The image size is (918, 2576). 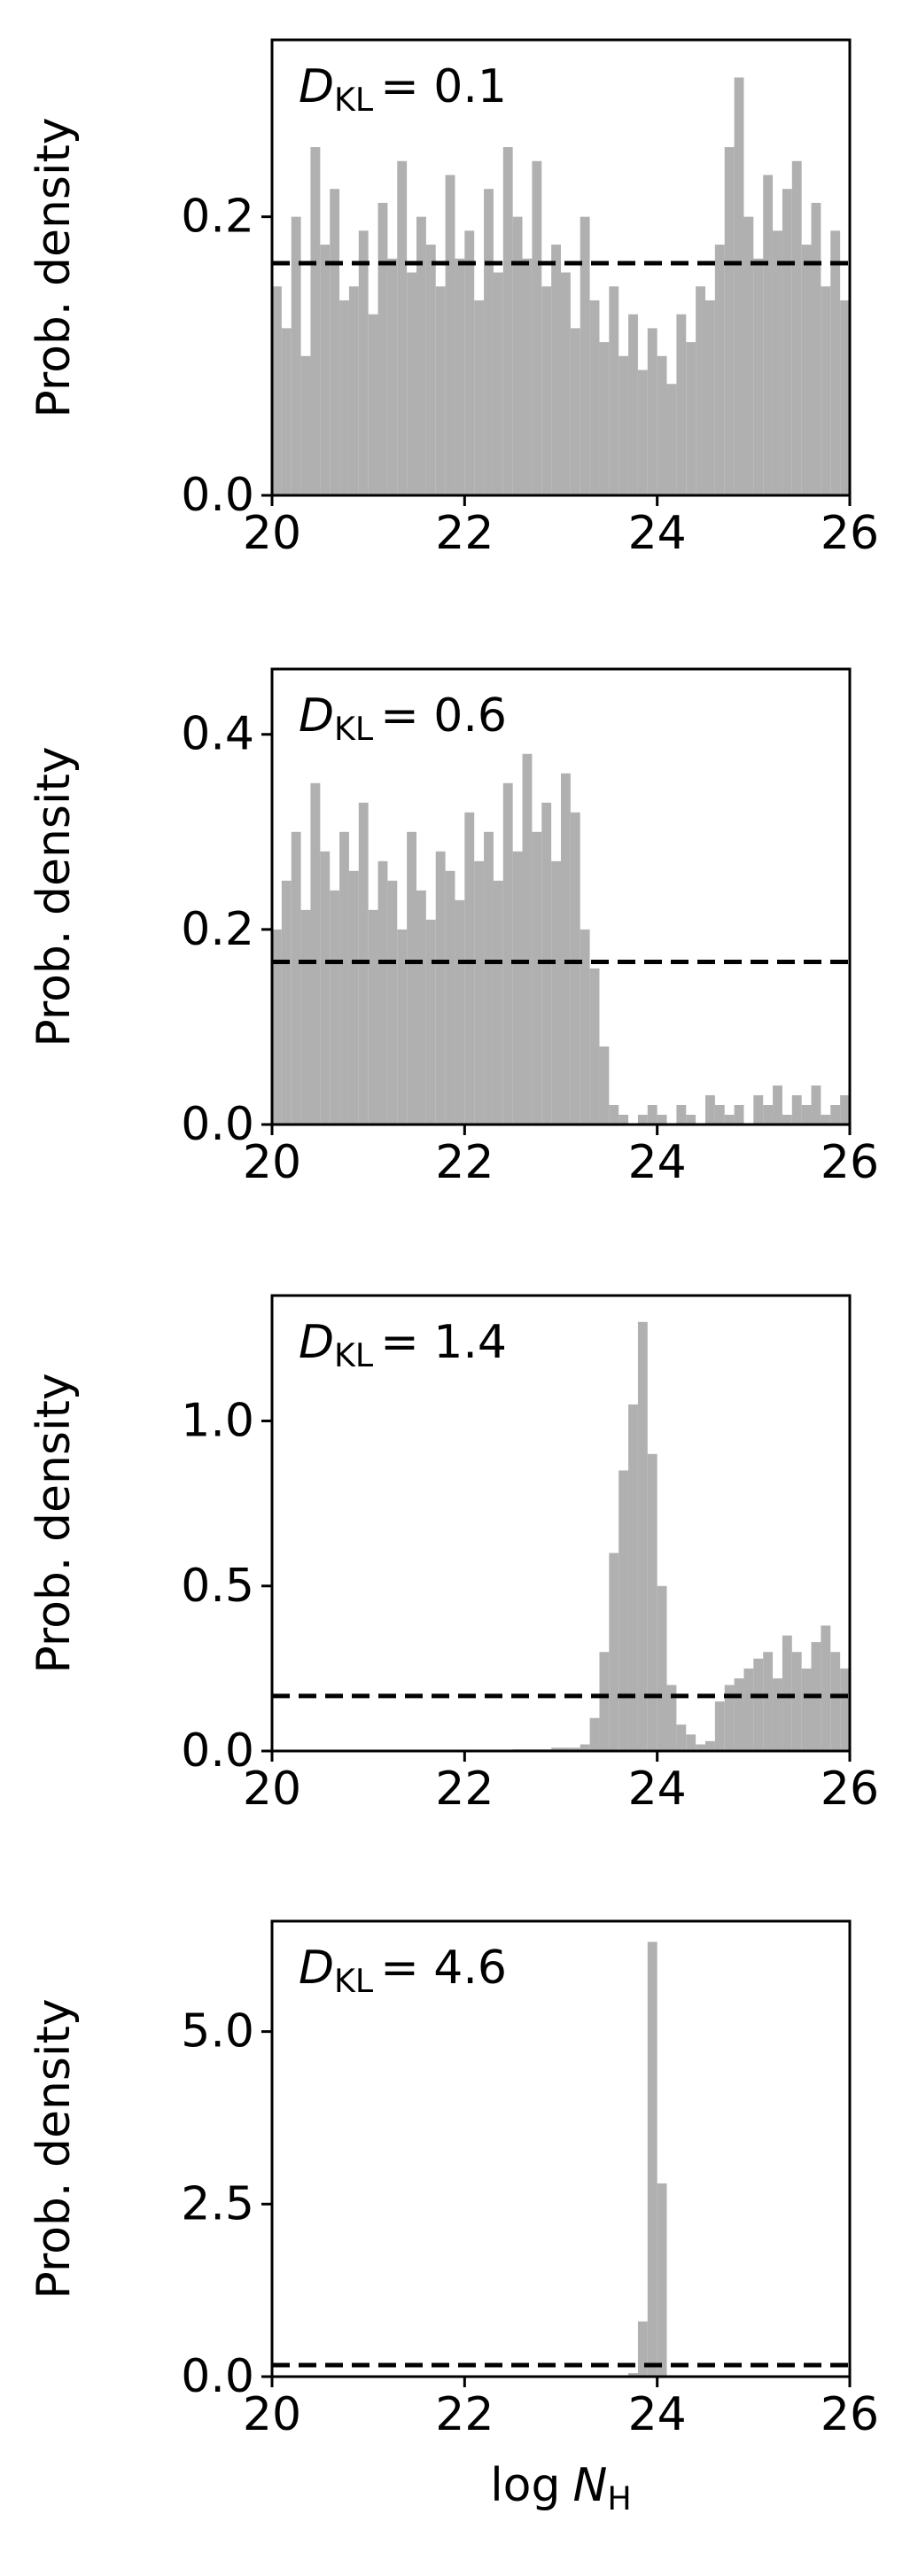 I want to click on annotation: DKL = 4.6, so click(x=403, y=1971).